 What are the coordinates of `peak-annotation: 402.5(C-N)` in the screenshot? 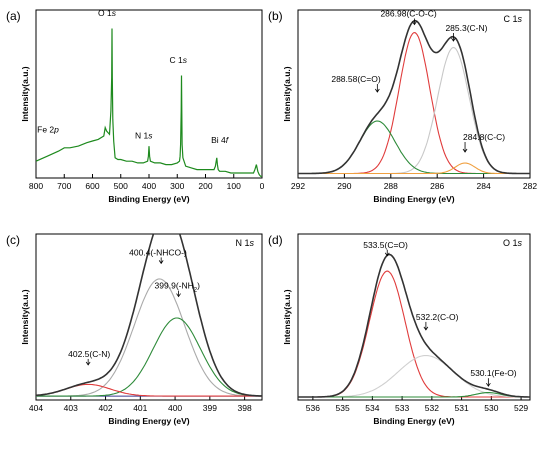 It's located at (89, 354).